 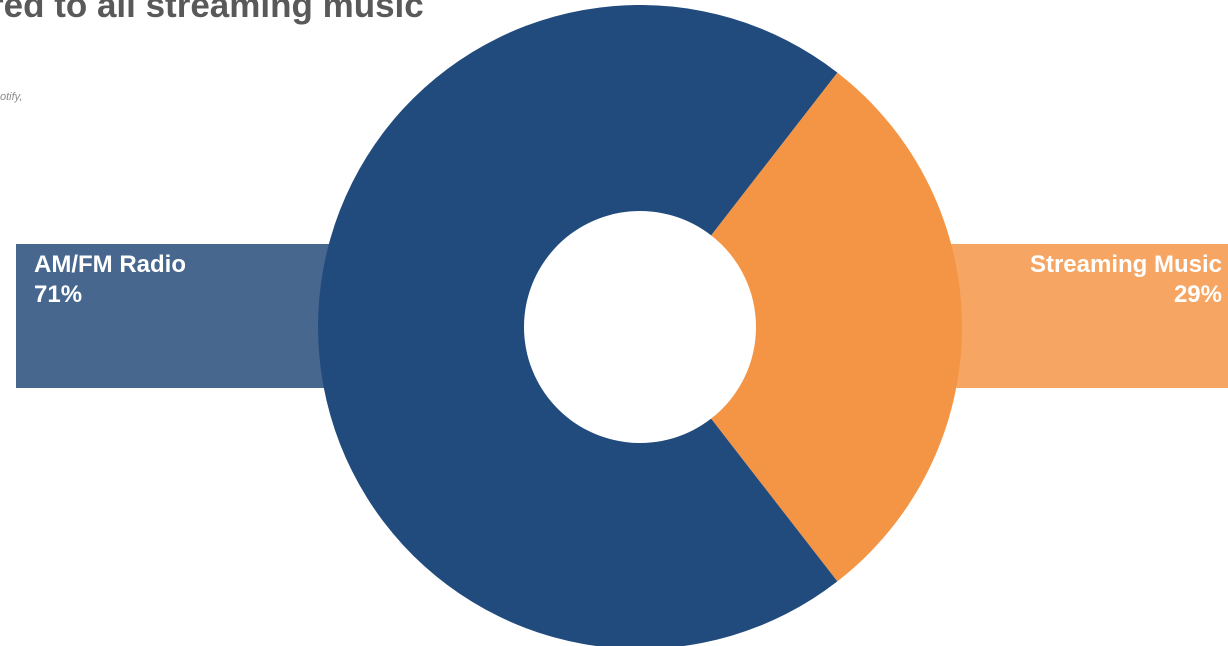 I want to click on callout-value: 71%, so click(x=58, y=294).